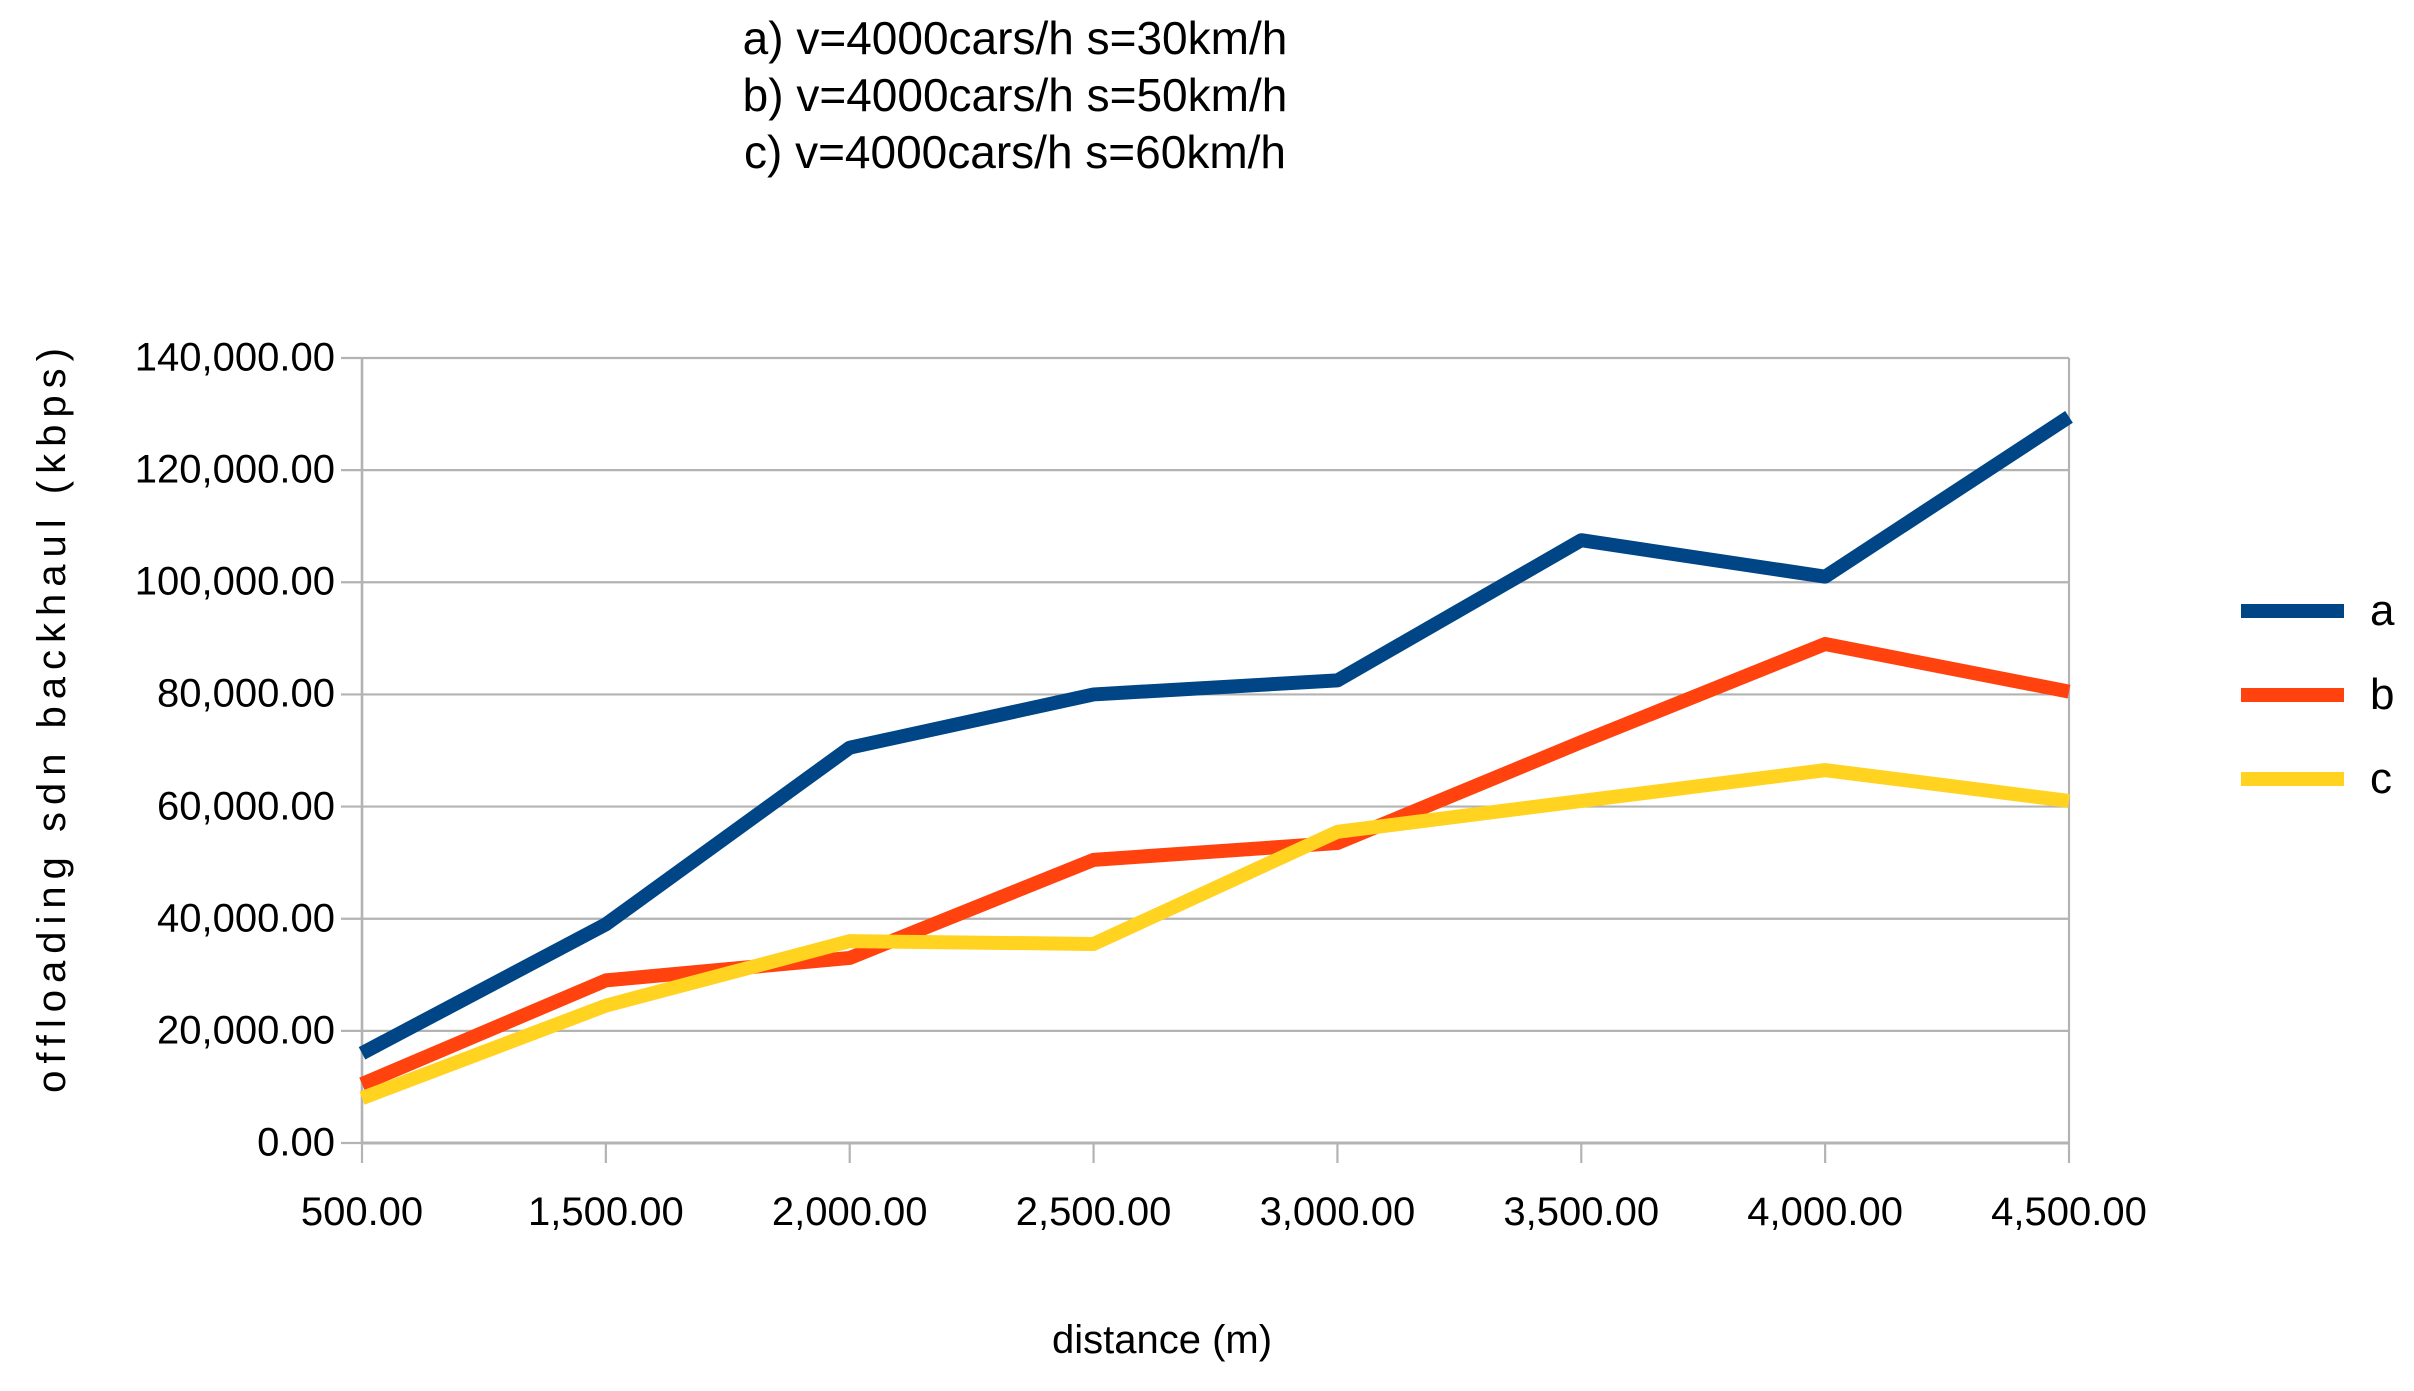  What do you see at coordinates (2381, 778) in the screenshot?
I see `legend-label-c: c` at bounding box center [2381, 778].